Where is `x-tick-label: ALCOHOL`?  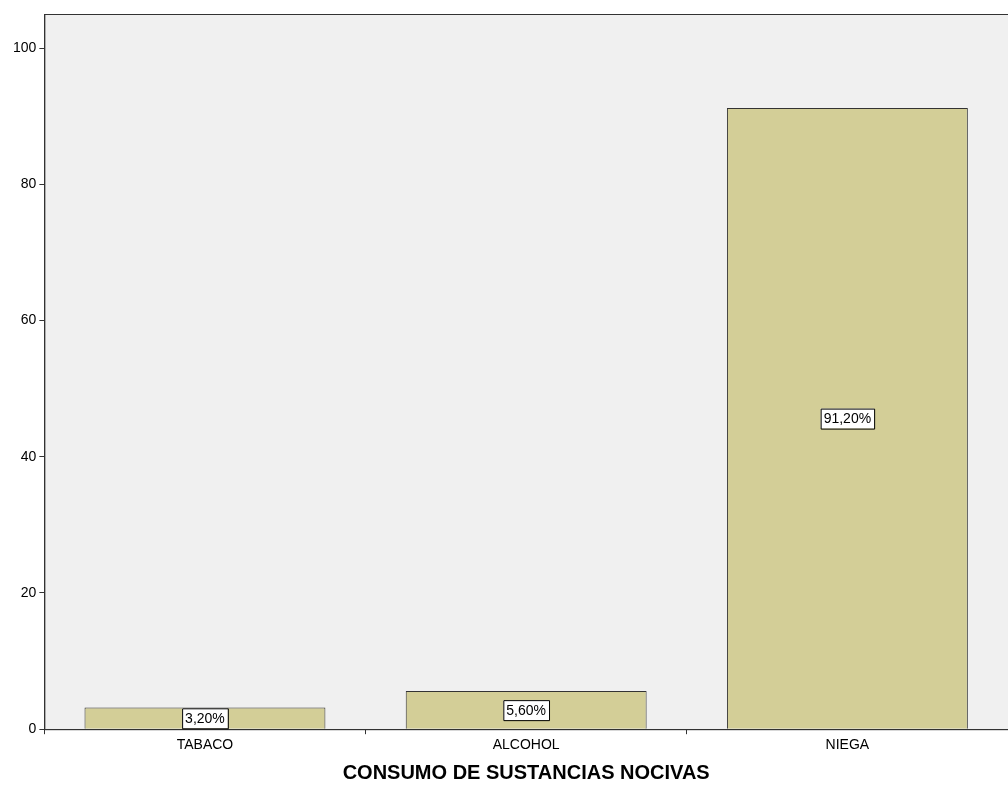 x-tick-label: ALCOHOL is located at coordinates (526, 744).